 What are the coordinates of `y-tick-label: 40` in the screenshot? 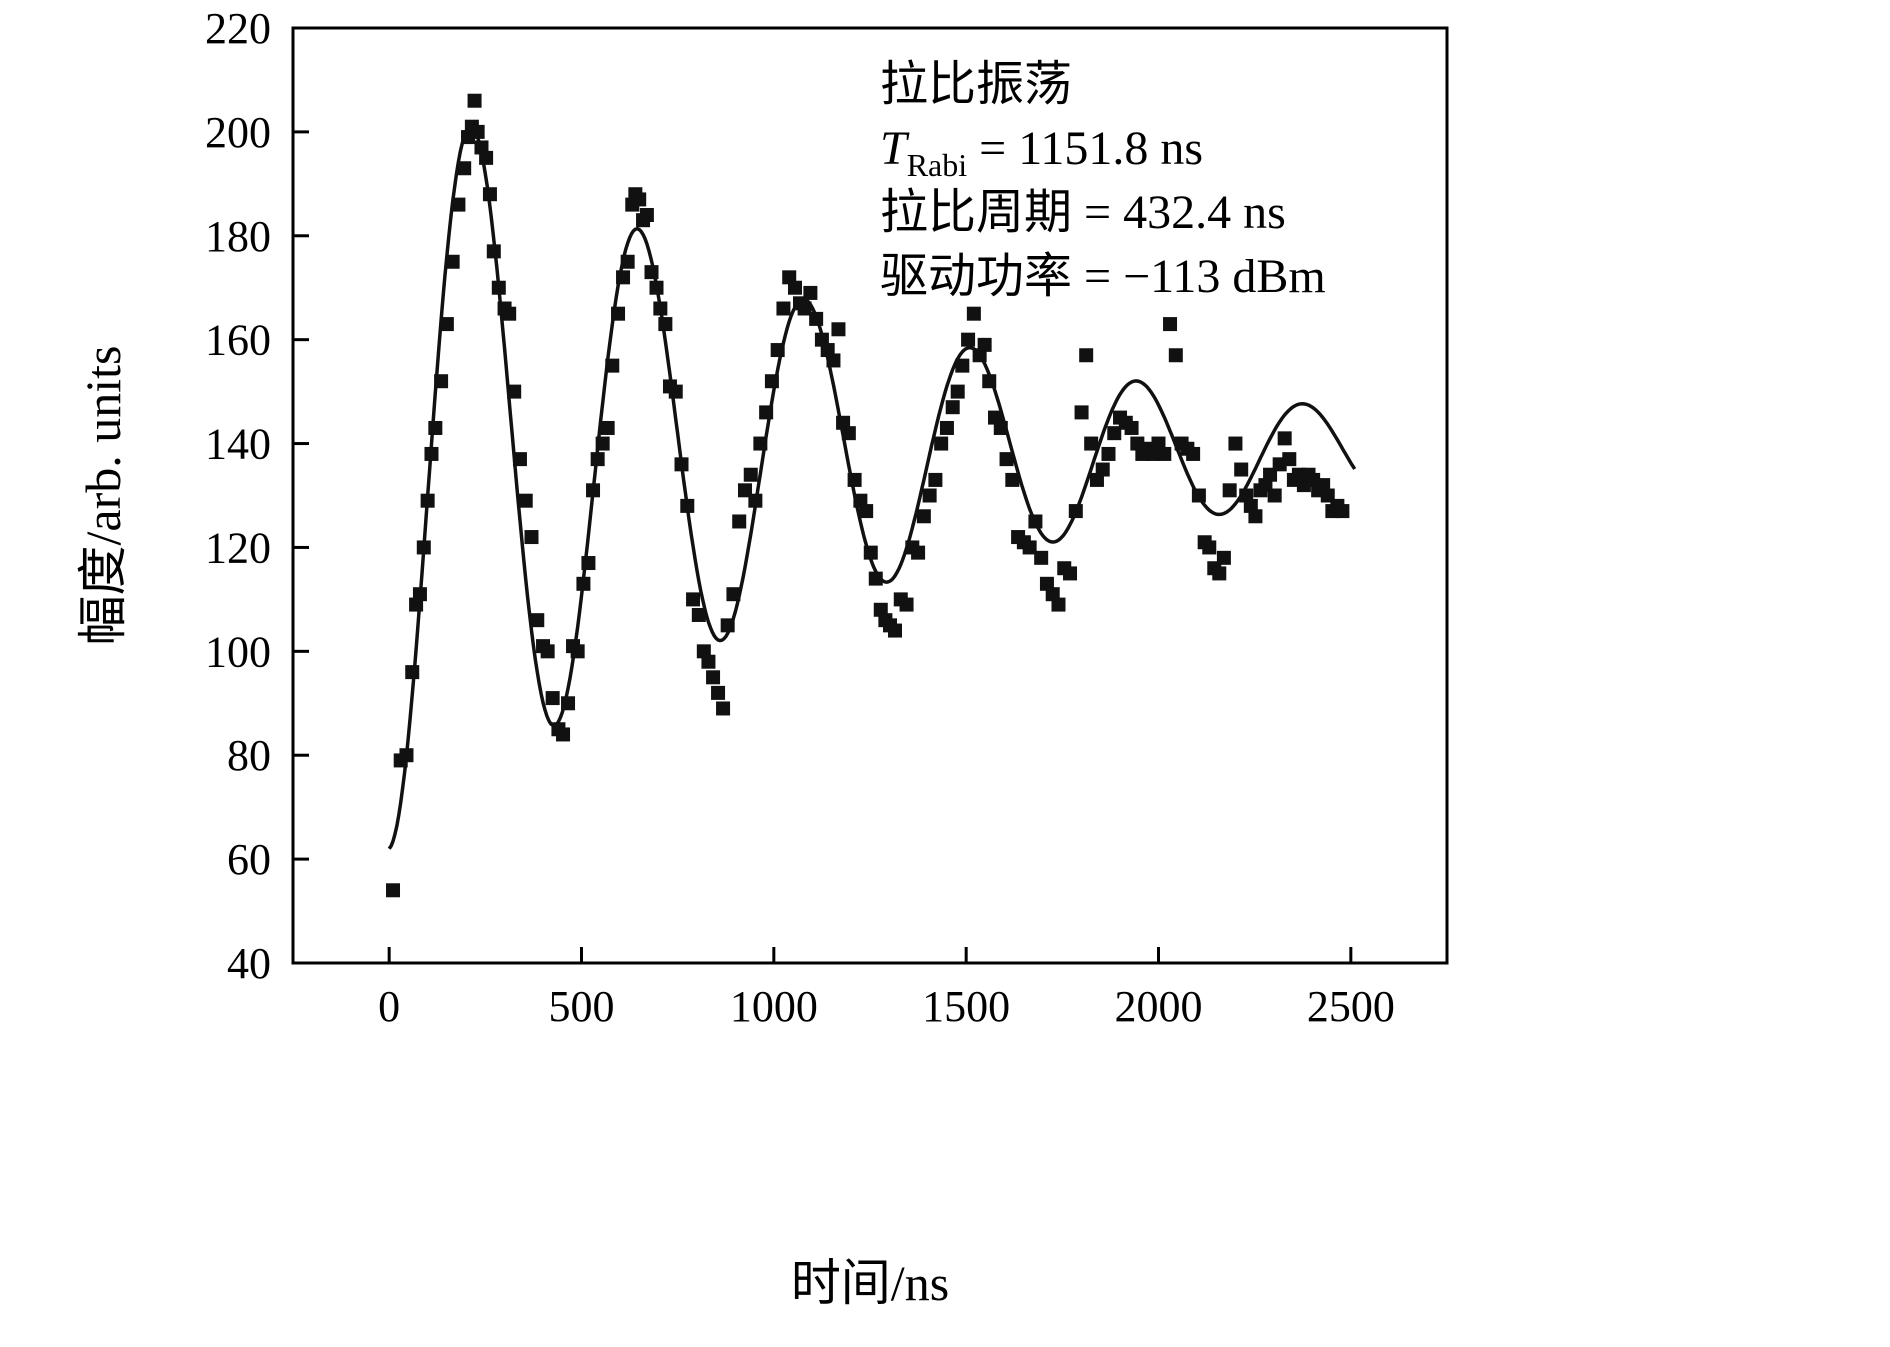 It's located at (249, 963).